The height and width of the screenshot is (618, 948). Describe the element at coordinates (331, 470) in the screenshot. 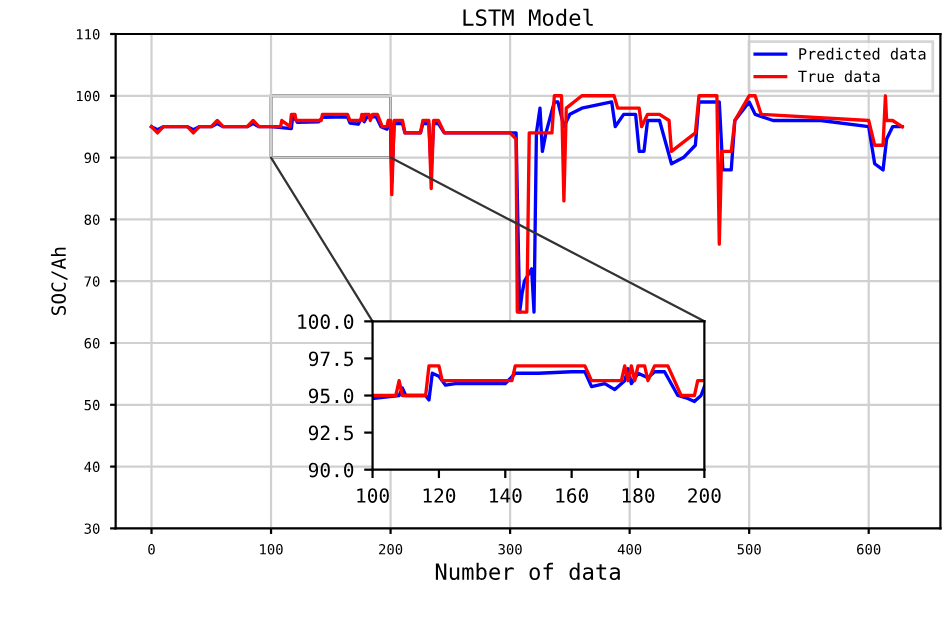

I see `y-tick-label: 90.0` at that location.